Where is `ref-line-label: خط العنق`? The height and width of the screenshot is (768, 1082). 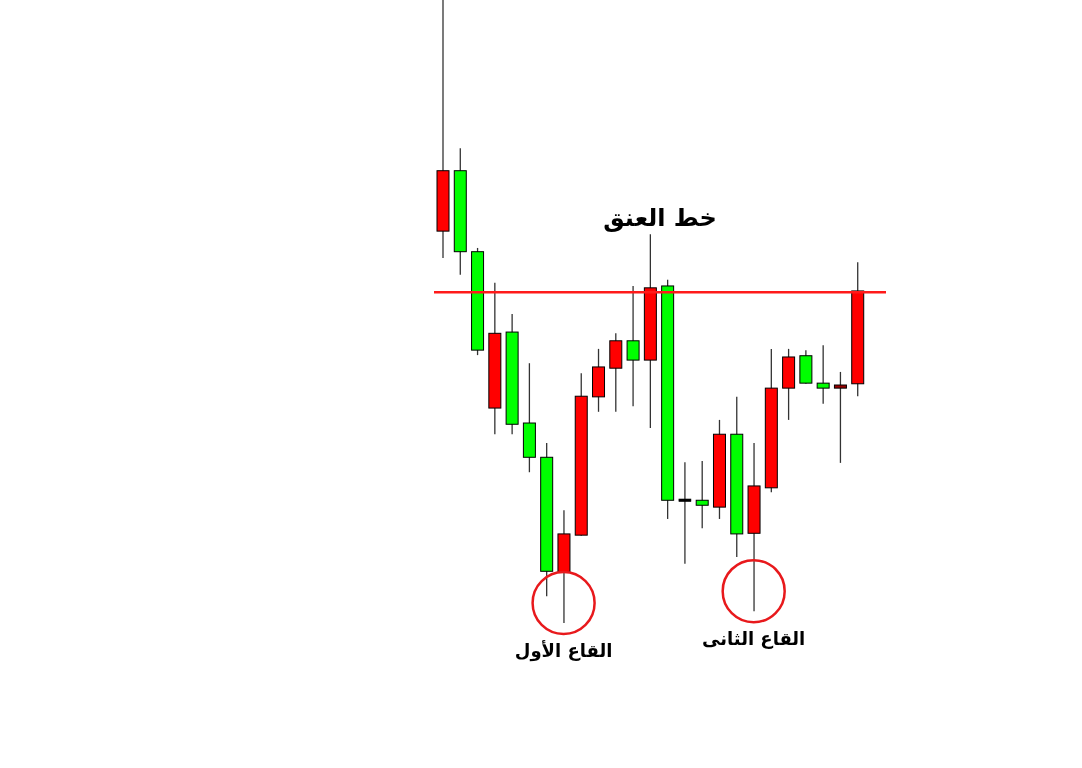 ref-line-label: خط العنق is located at coordinates (660, 218).